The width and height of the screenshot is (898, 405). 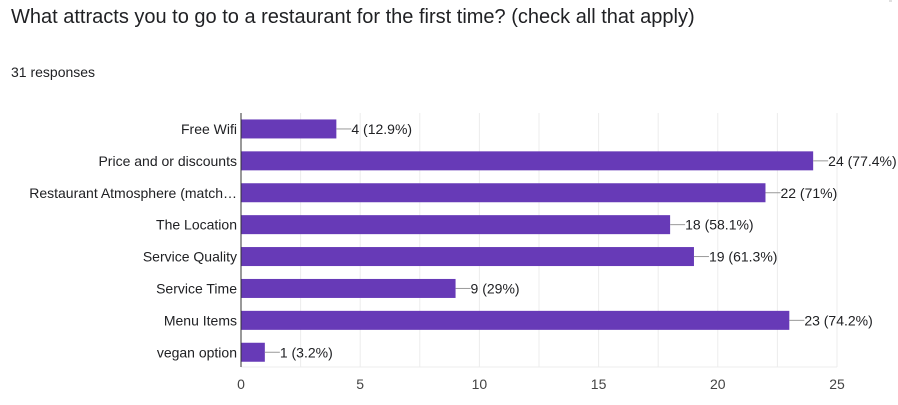 I want to click on data-label: 19 (61.3%), so click(x=743, y=257).